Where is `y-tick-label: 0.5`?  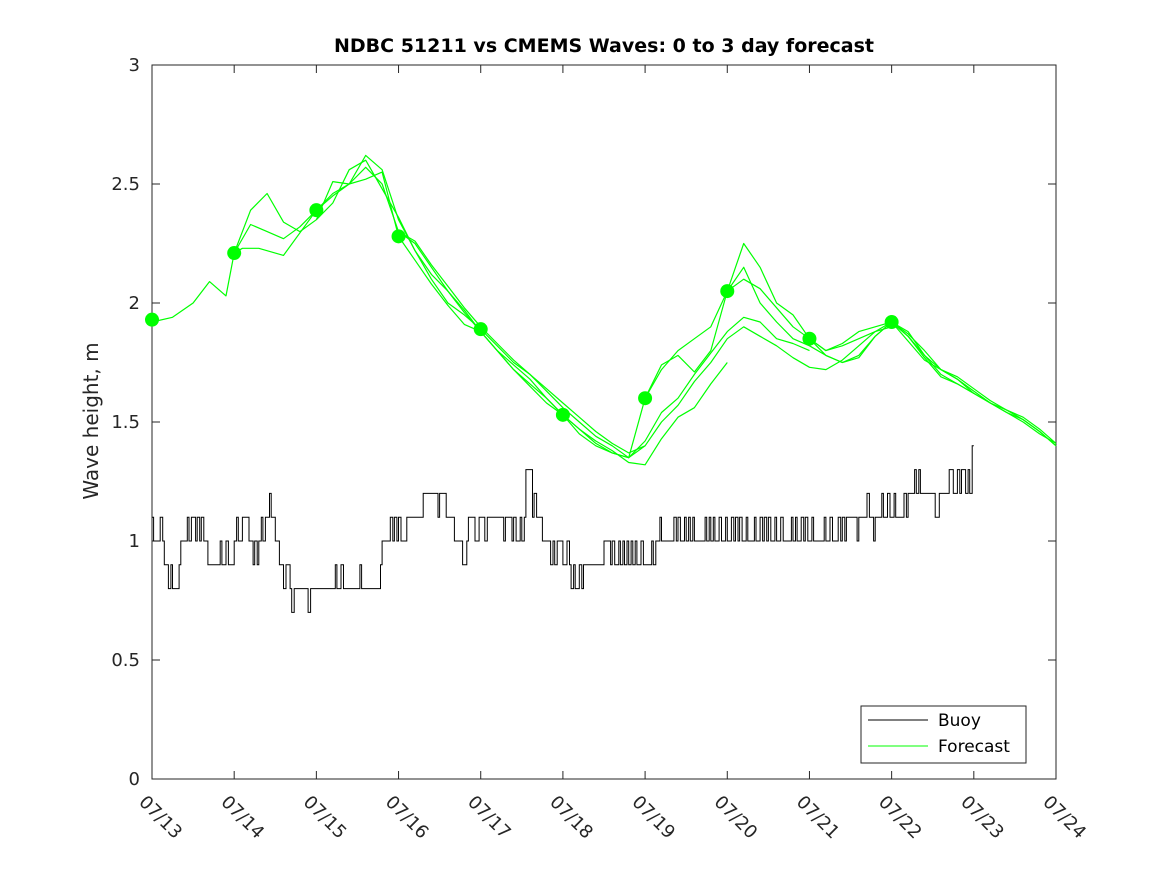
y-tick-label: 0.5 is located at coordinates (125, 660).